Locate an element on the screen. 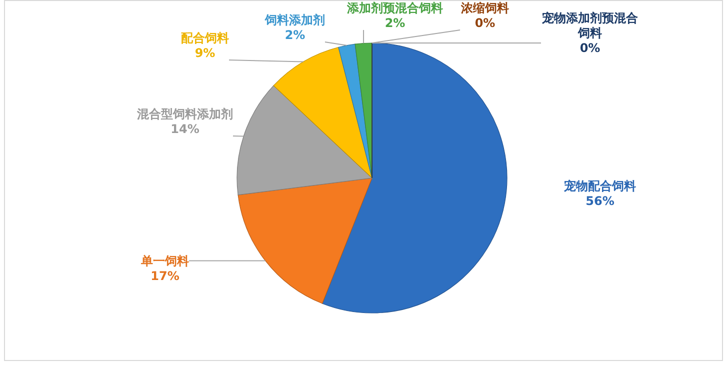 Image resolution: width=727 pixels, height=366 pixels. category-label: 宠物添加剂预混合饲料 is located at coordinates (590, 25).